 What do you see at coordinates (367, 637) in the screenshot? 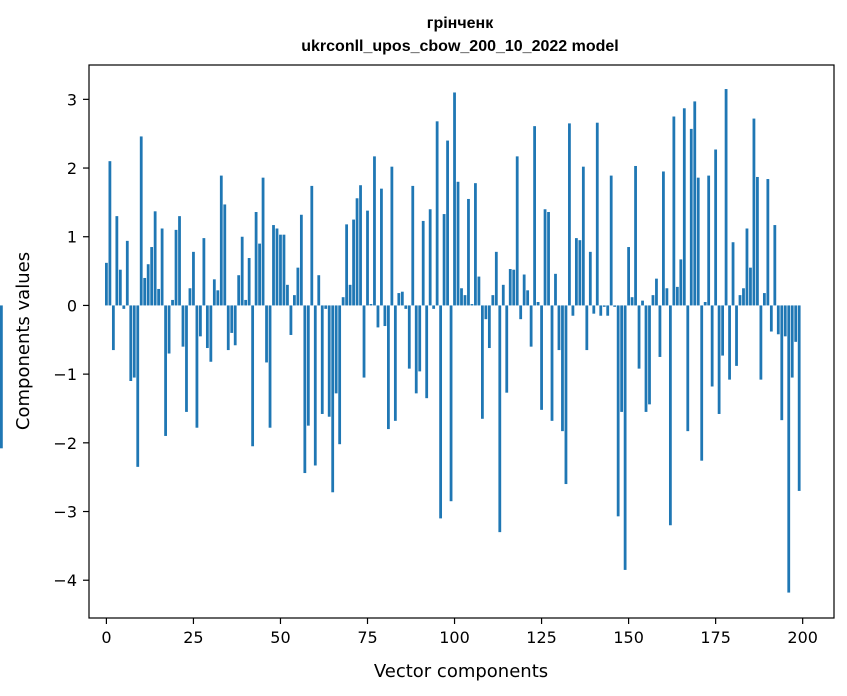
I see `x-tick-label: 75` at bounding box center [367, 637].